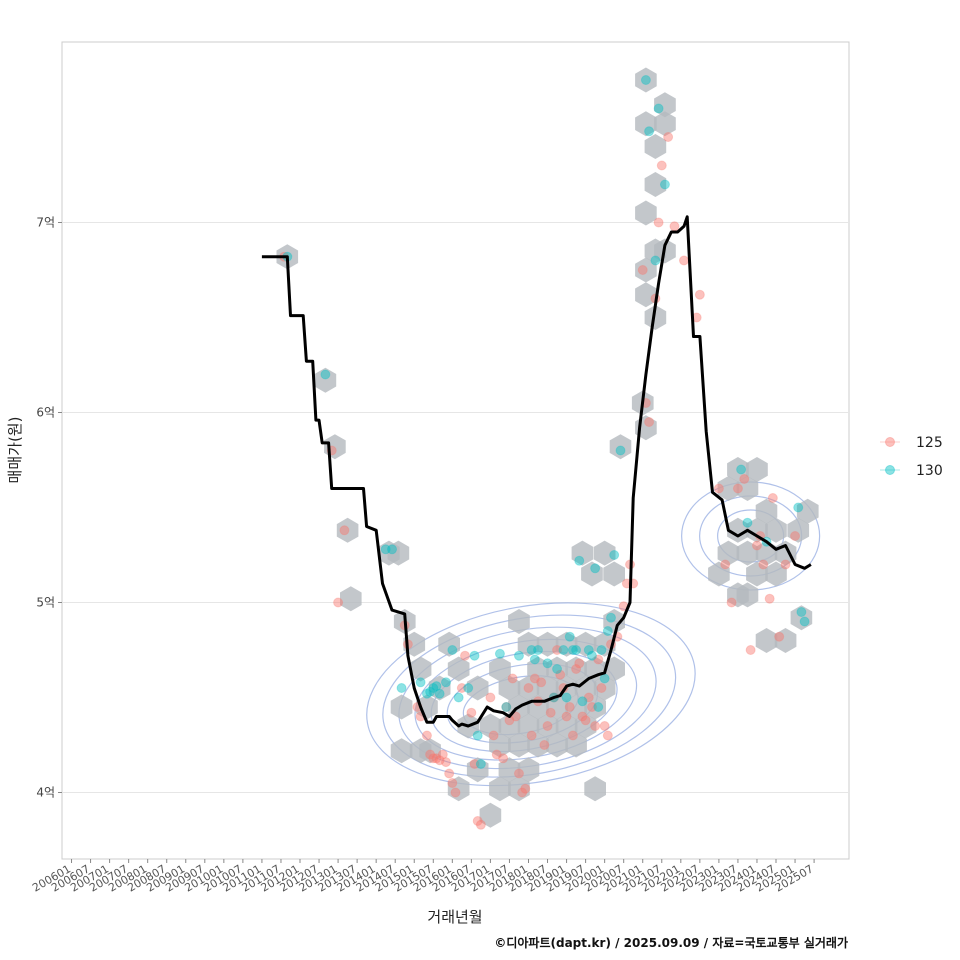 The height and width of the screenshot is (960, 960). I want to click on y-tick-label: 5억, so click(45, 603).